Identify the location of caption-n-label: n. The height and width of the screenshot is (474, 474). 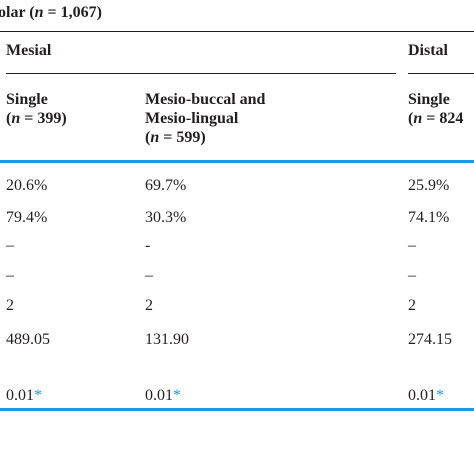
(39, 12).